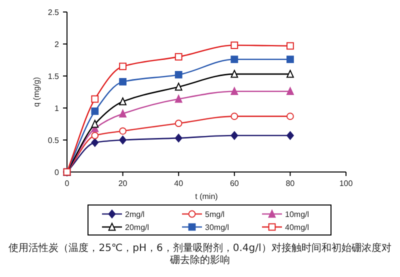 The width and height of the screenshot is (400, 277). I want to click on legend-label: 5mg/l, so click(215, 214).